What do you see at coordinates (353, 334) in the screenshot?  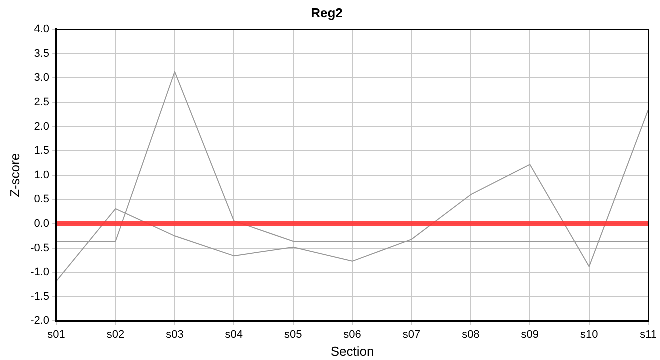 I see `x-tick-label: s06` at bounding box center [353, 334].